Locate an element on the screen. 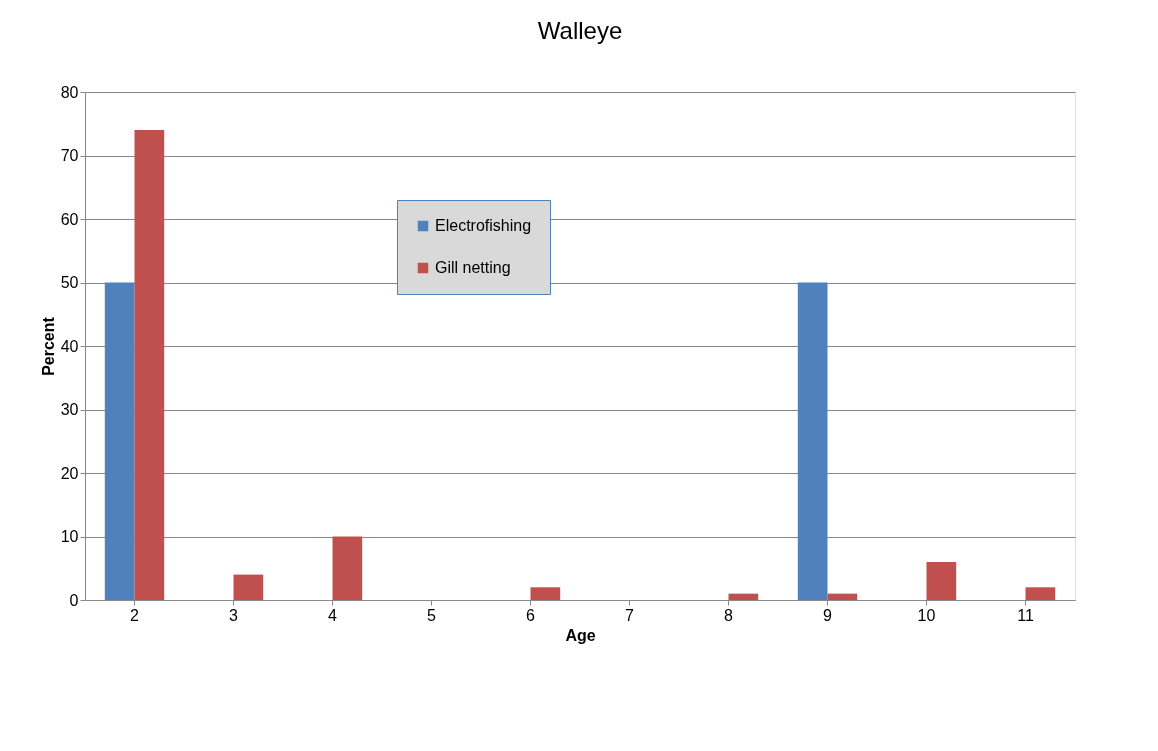  y-axis-title: Percent is located at coordinates (48, 346).